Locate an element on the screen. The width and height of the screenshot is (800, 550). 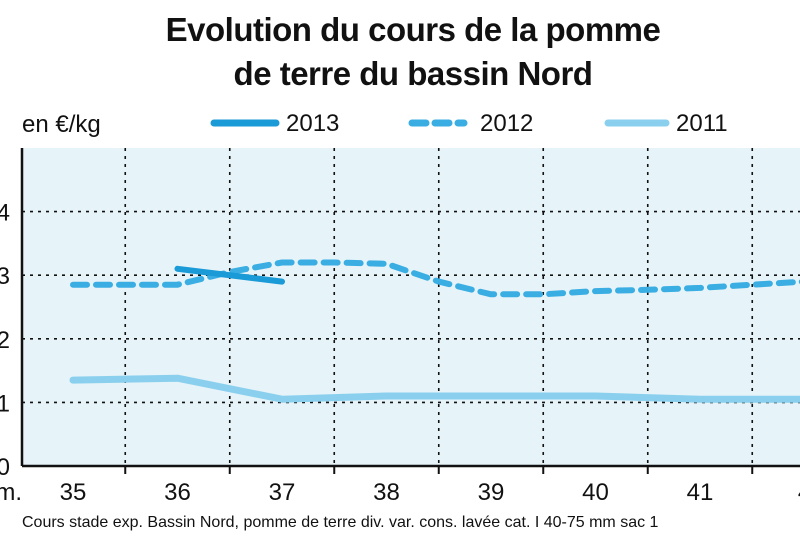
legend-item-2011: 2011 is located at coordinates (684, 123).